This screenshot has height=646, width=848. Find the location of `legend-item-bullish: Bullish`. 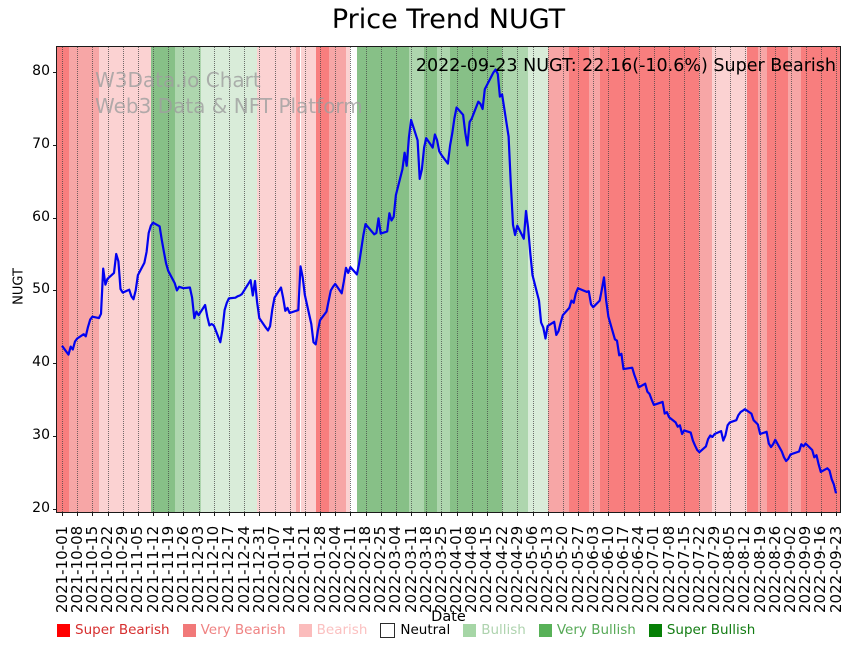

legend-item-bullish: Bullish is located at coordinates (494, 630).